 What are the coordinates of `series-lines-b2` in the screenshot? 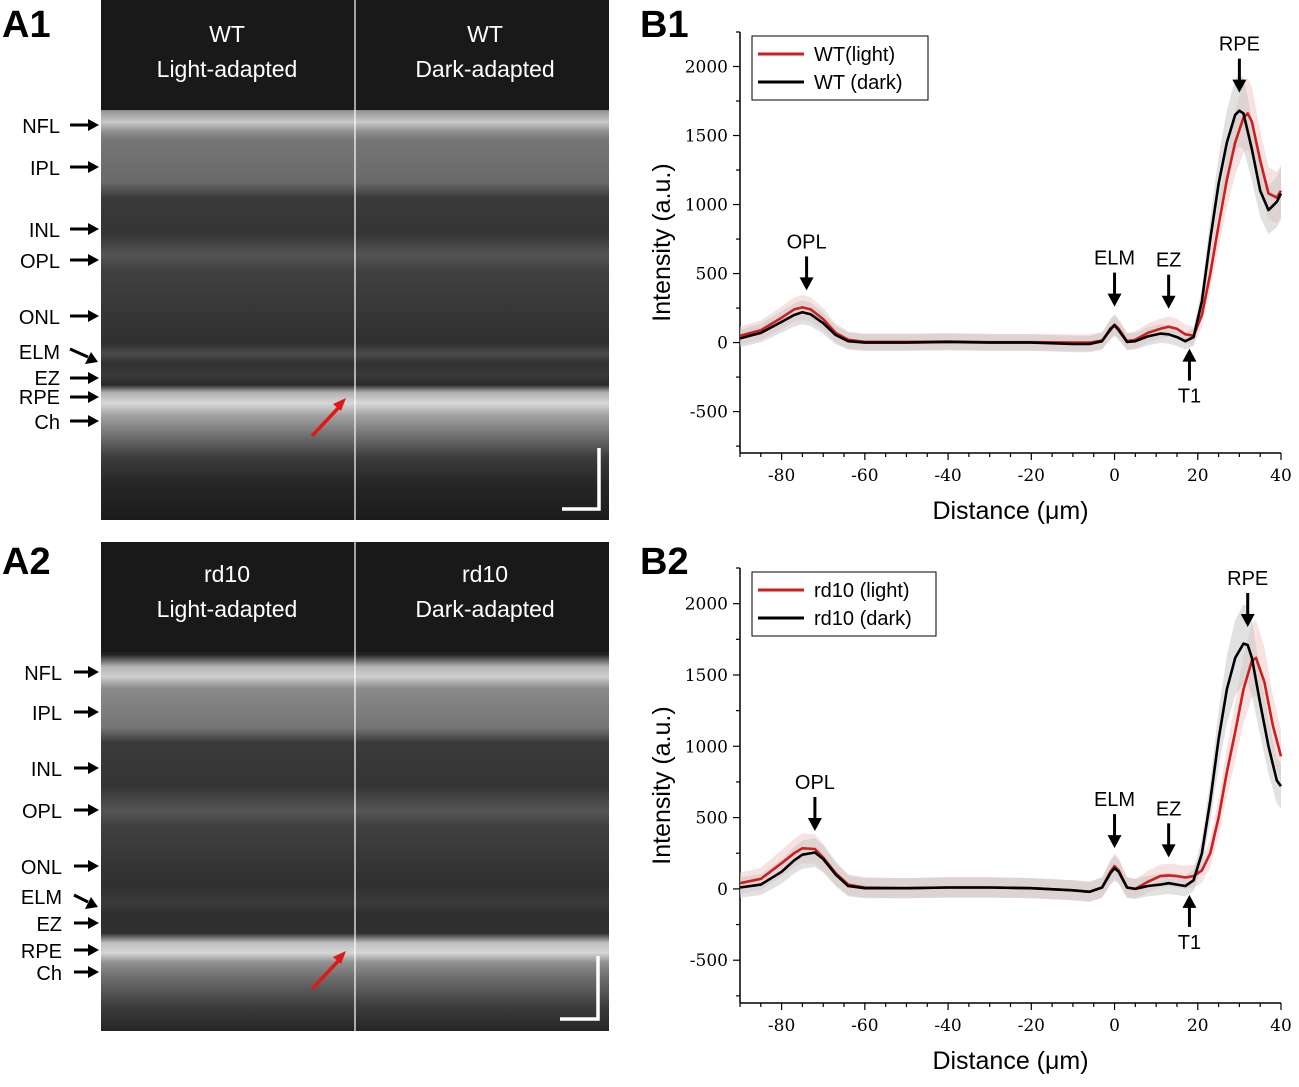 It's located at (1011, 768).